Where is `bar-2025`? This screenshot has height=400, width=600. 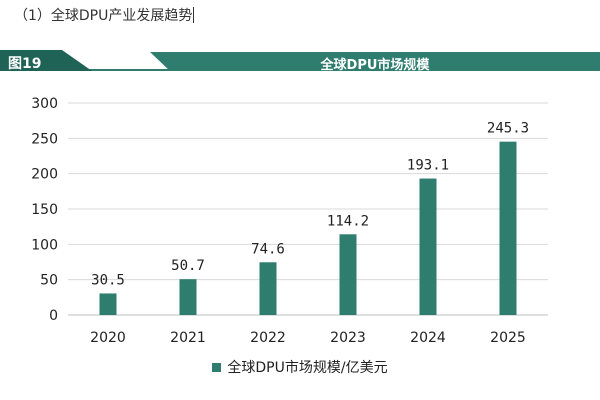 bar-2025 is located at coordinates (508, 228).